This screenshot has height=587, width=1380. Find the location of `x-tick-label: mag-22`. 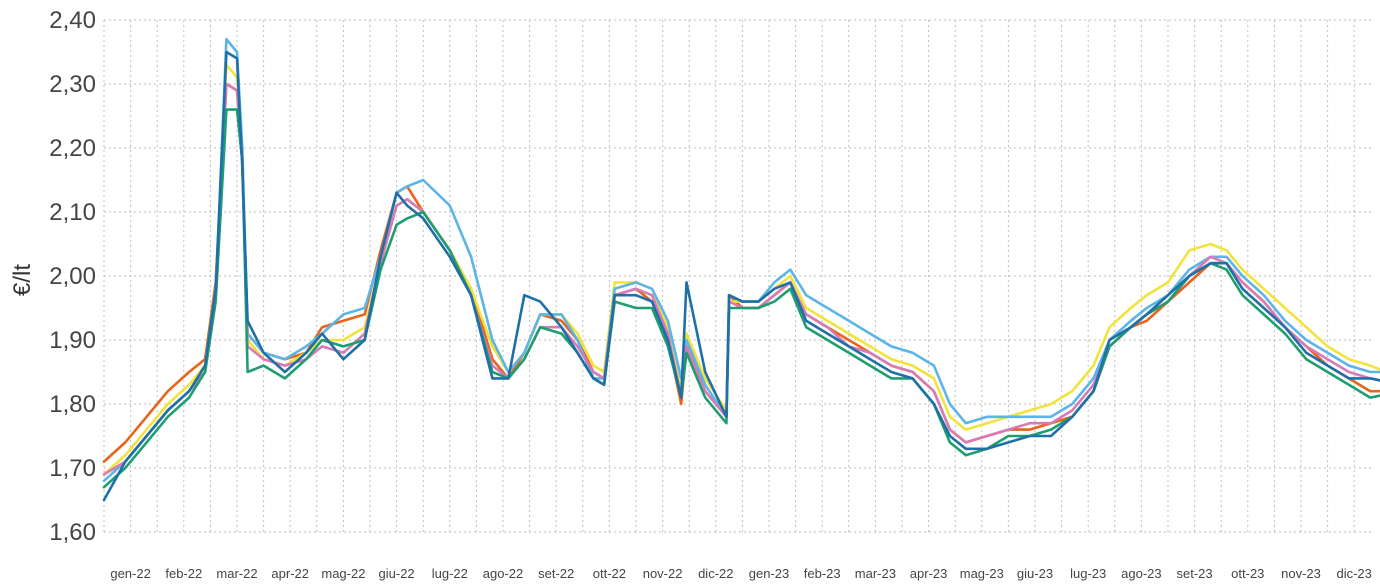

x-tick-label: mag-22 is located at coordinates (343, 573).